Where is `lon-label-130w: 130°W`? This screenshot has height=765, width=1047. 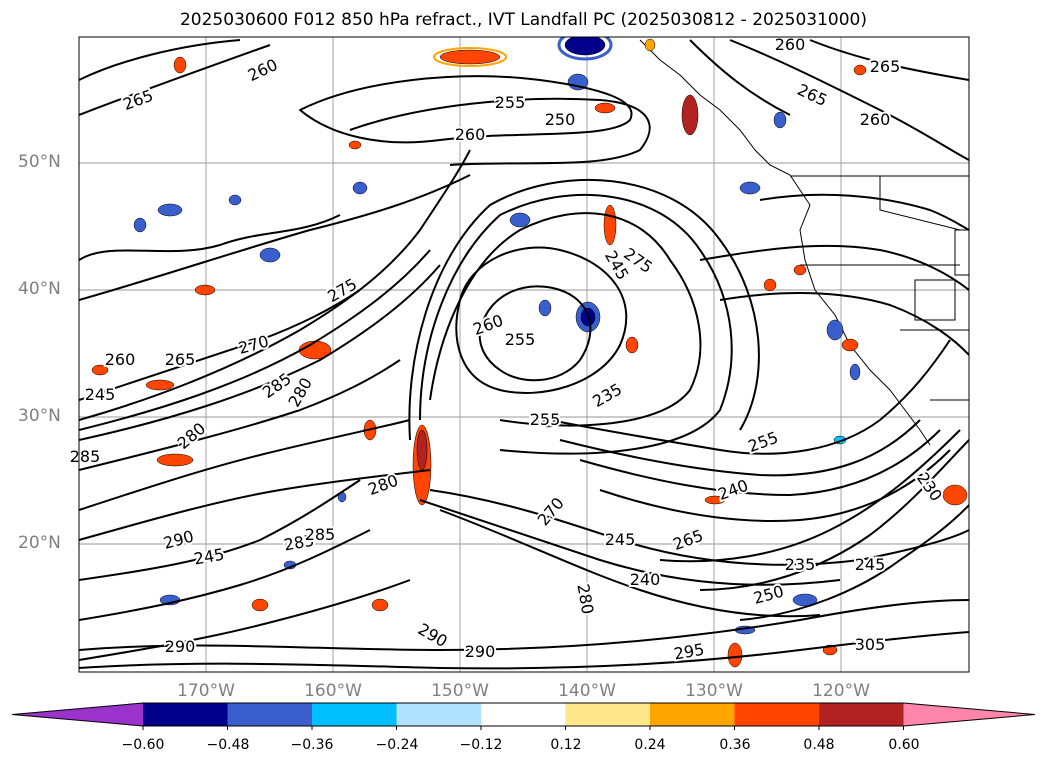
lon-label-130w: 130°W is located at coordinates (714, 691).